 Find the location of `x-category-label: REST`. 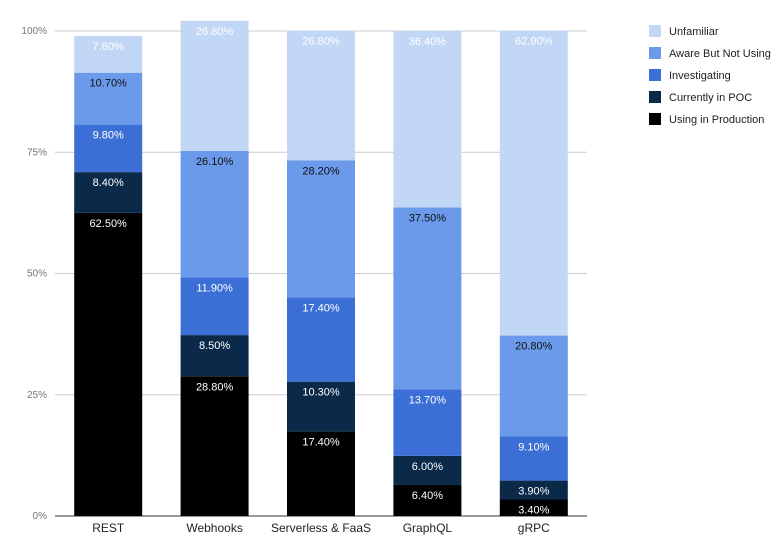

x-category-label: REST is located at coordinates (108, 528).